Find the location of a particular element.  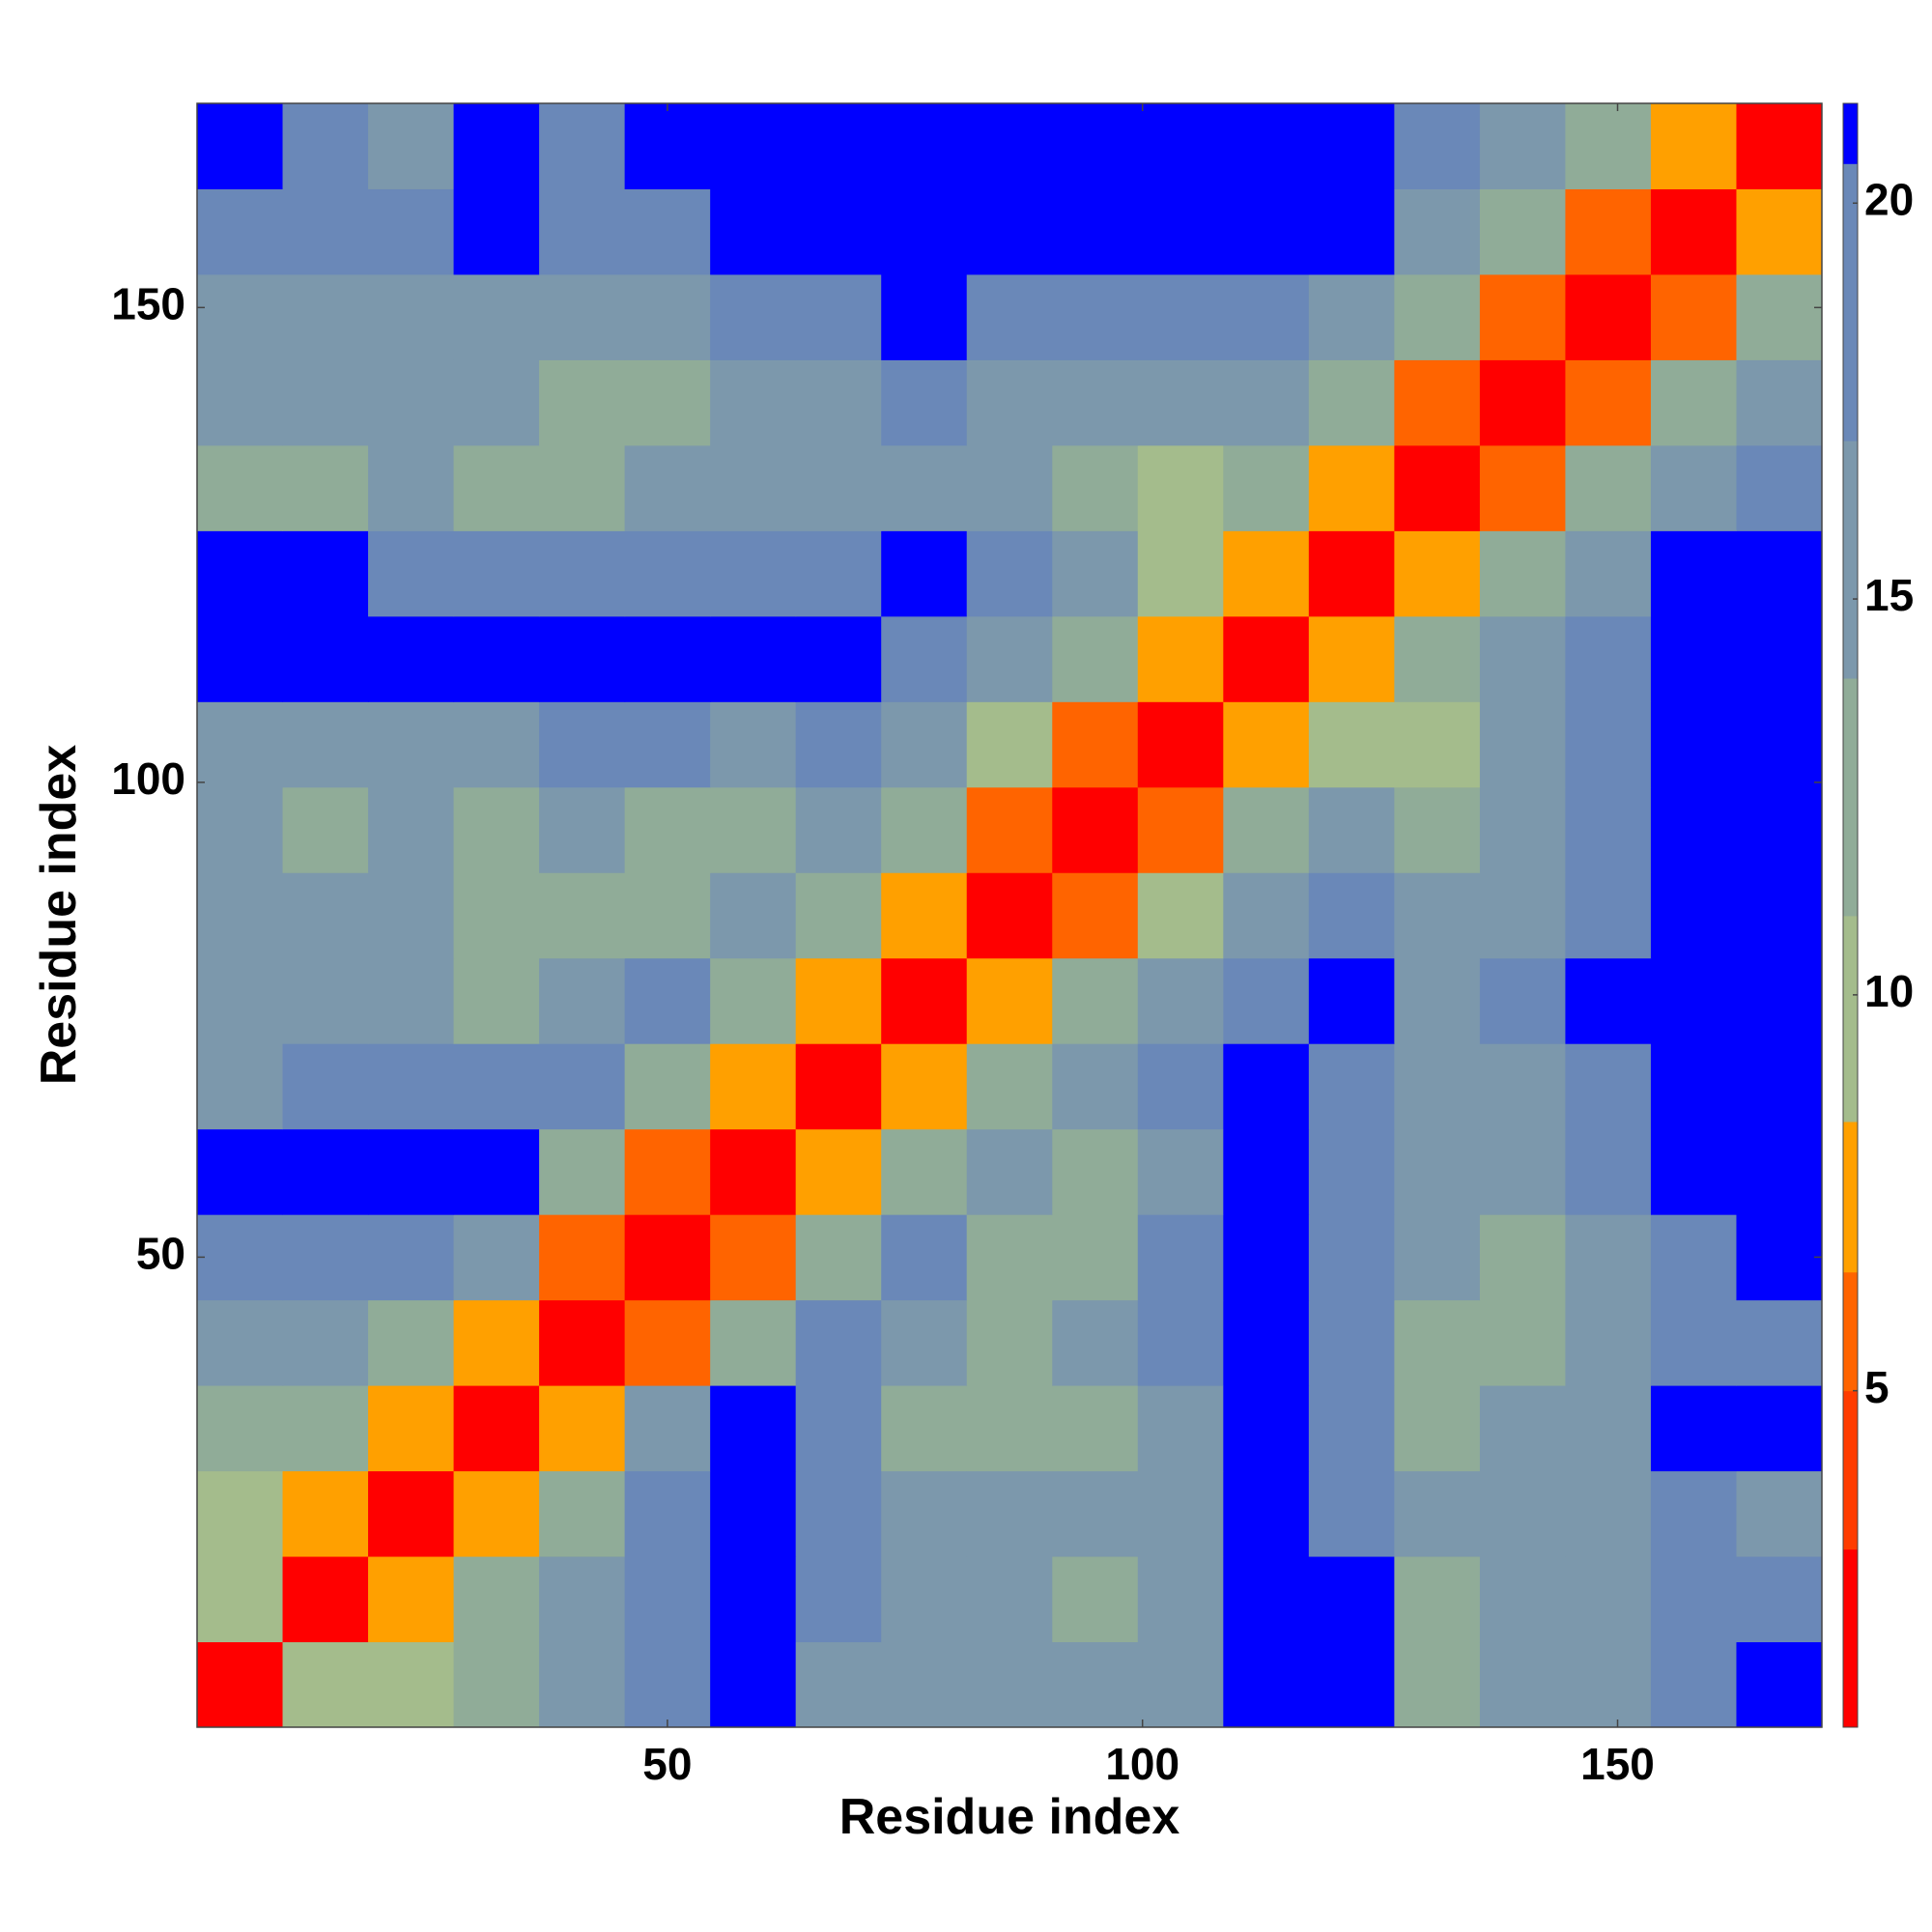

colorbar-frame is located at coordinates (1850, 915).